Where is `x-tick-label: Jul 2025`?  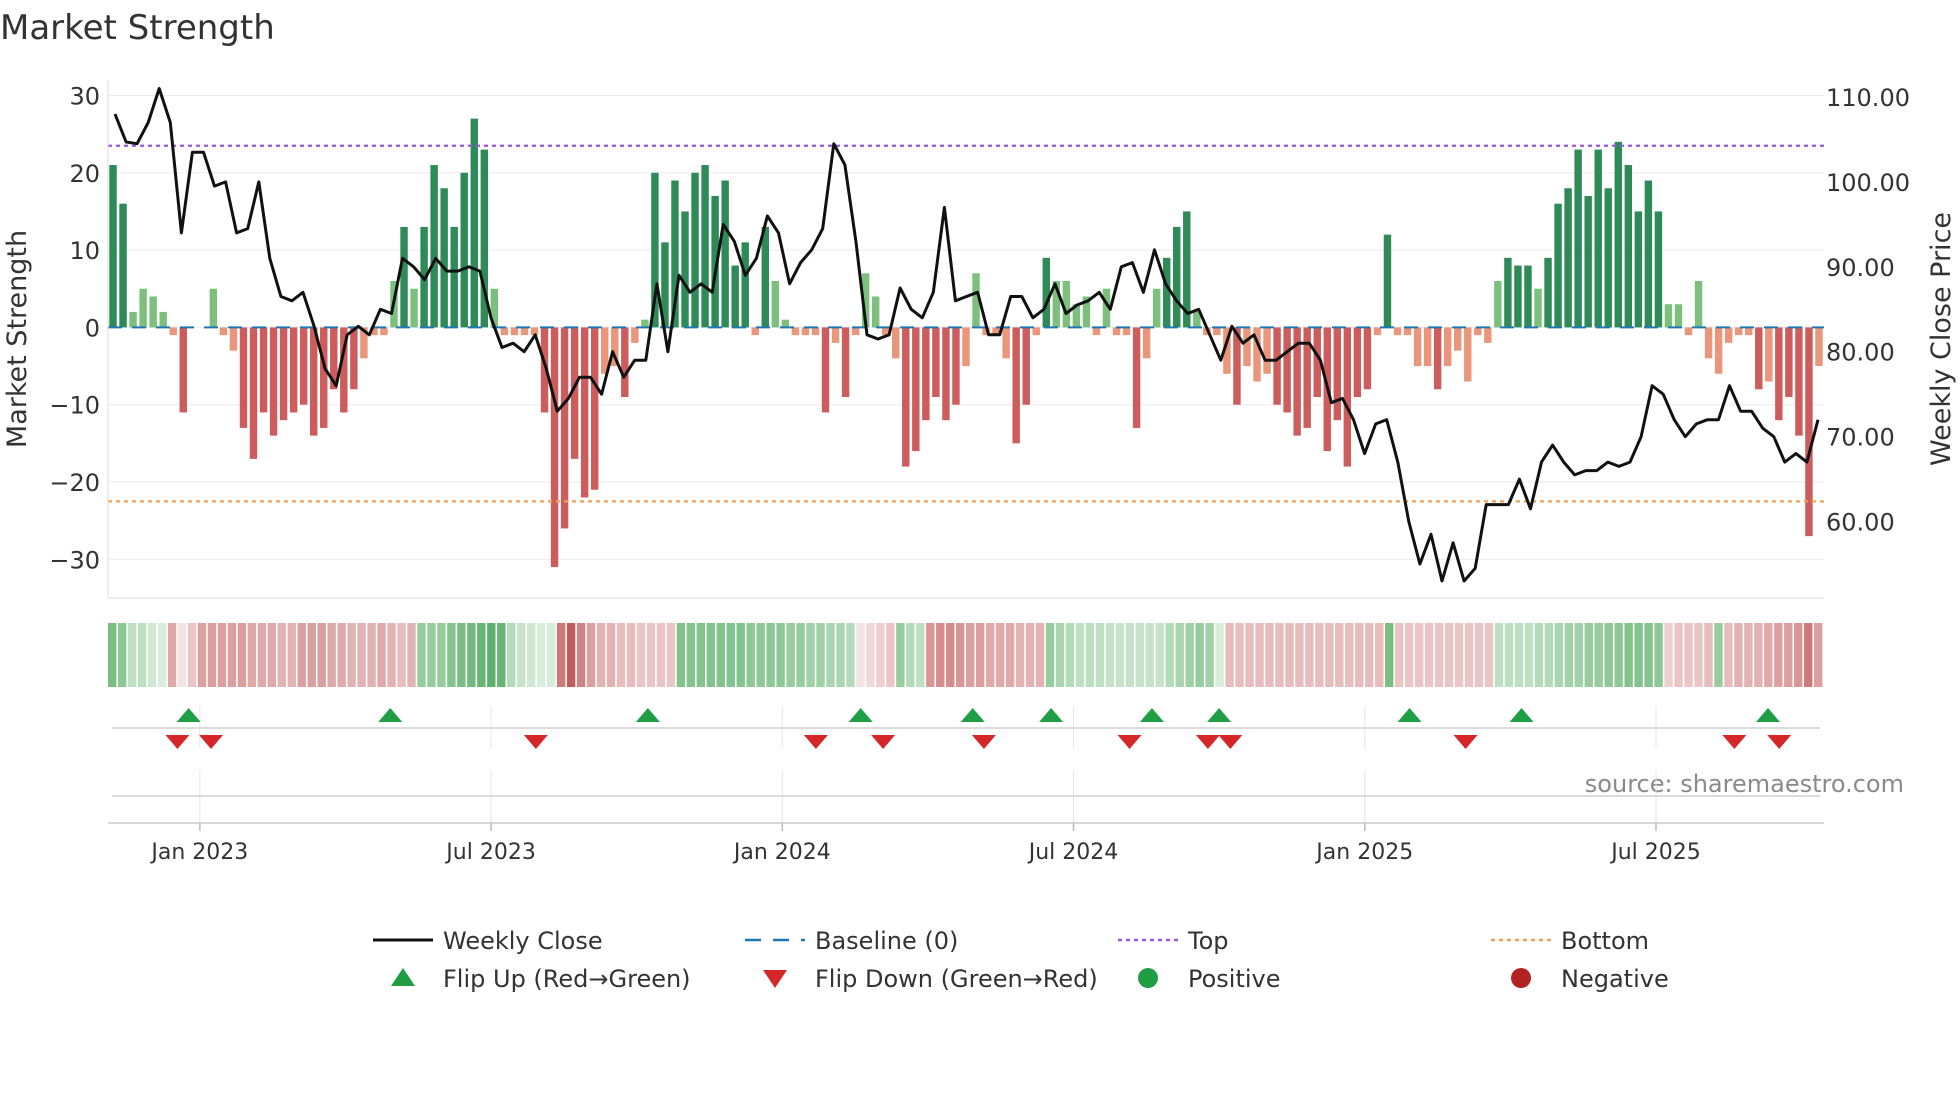
x-tick-label: Jul 2025 is located at coordinates (1655, 852).